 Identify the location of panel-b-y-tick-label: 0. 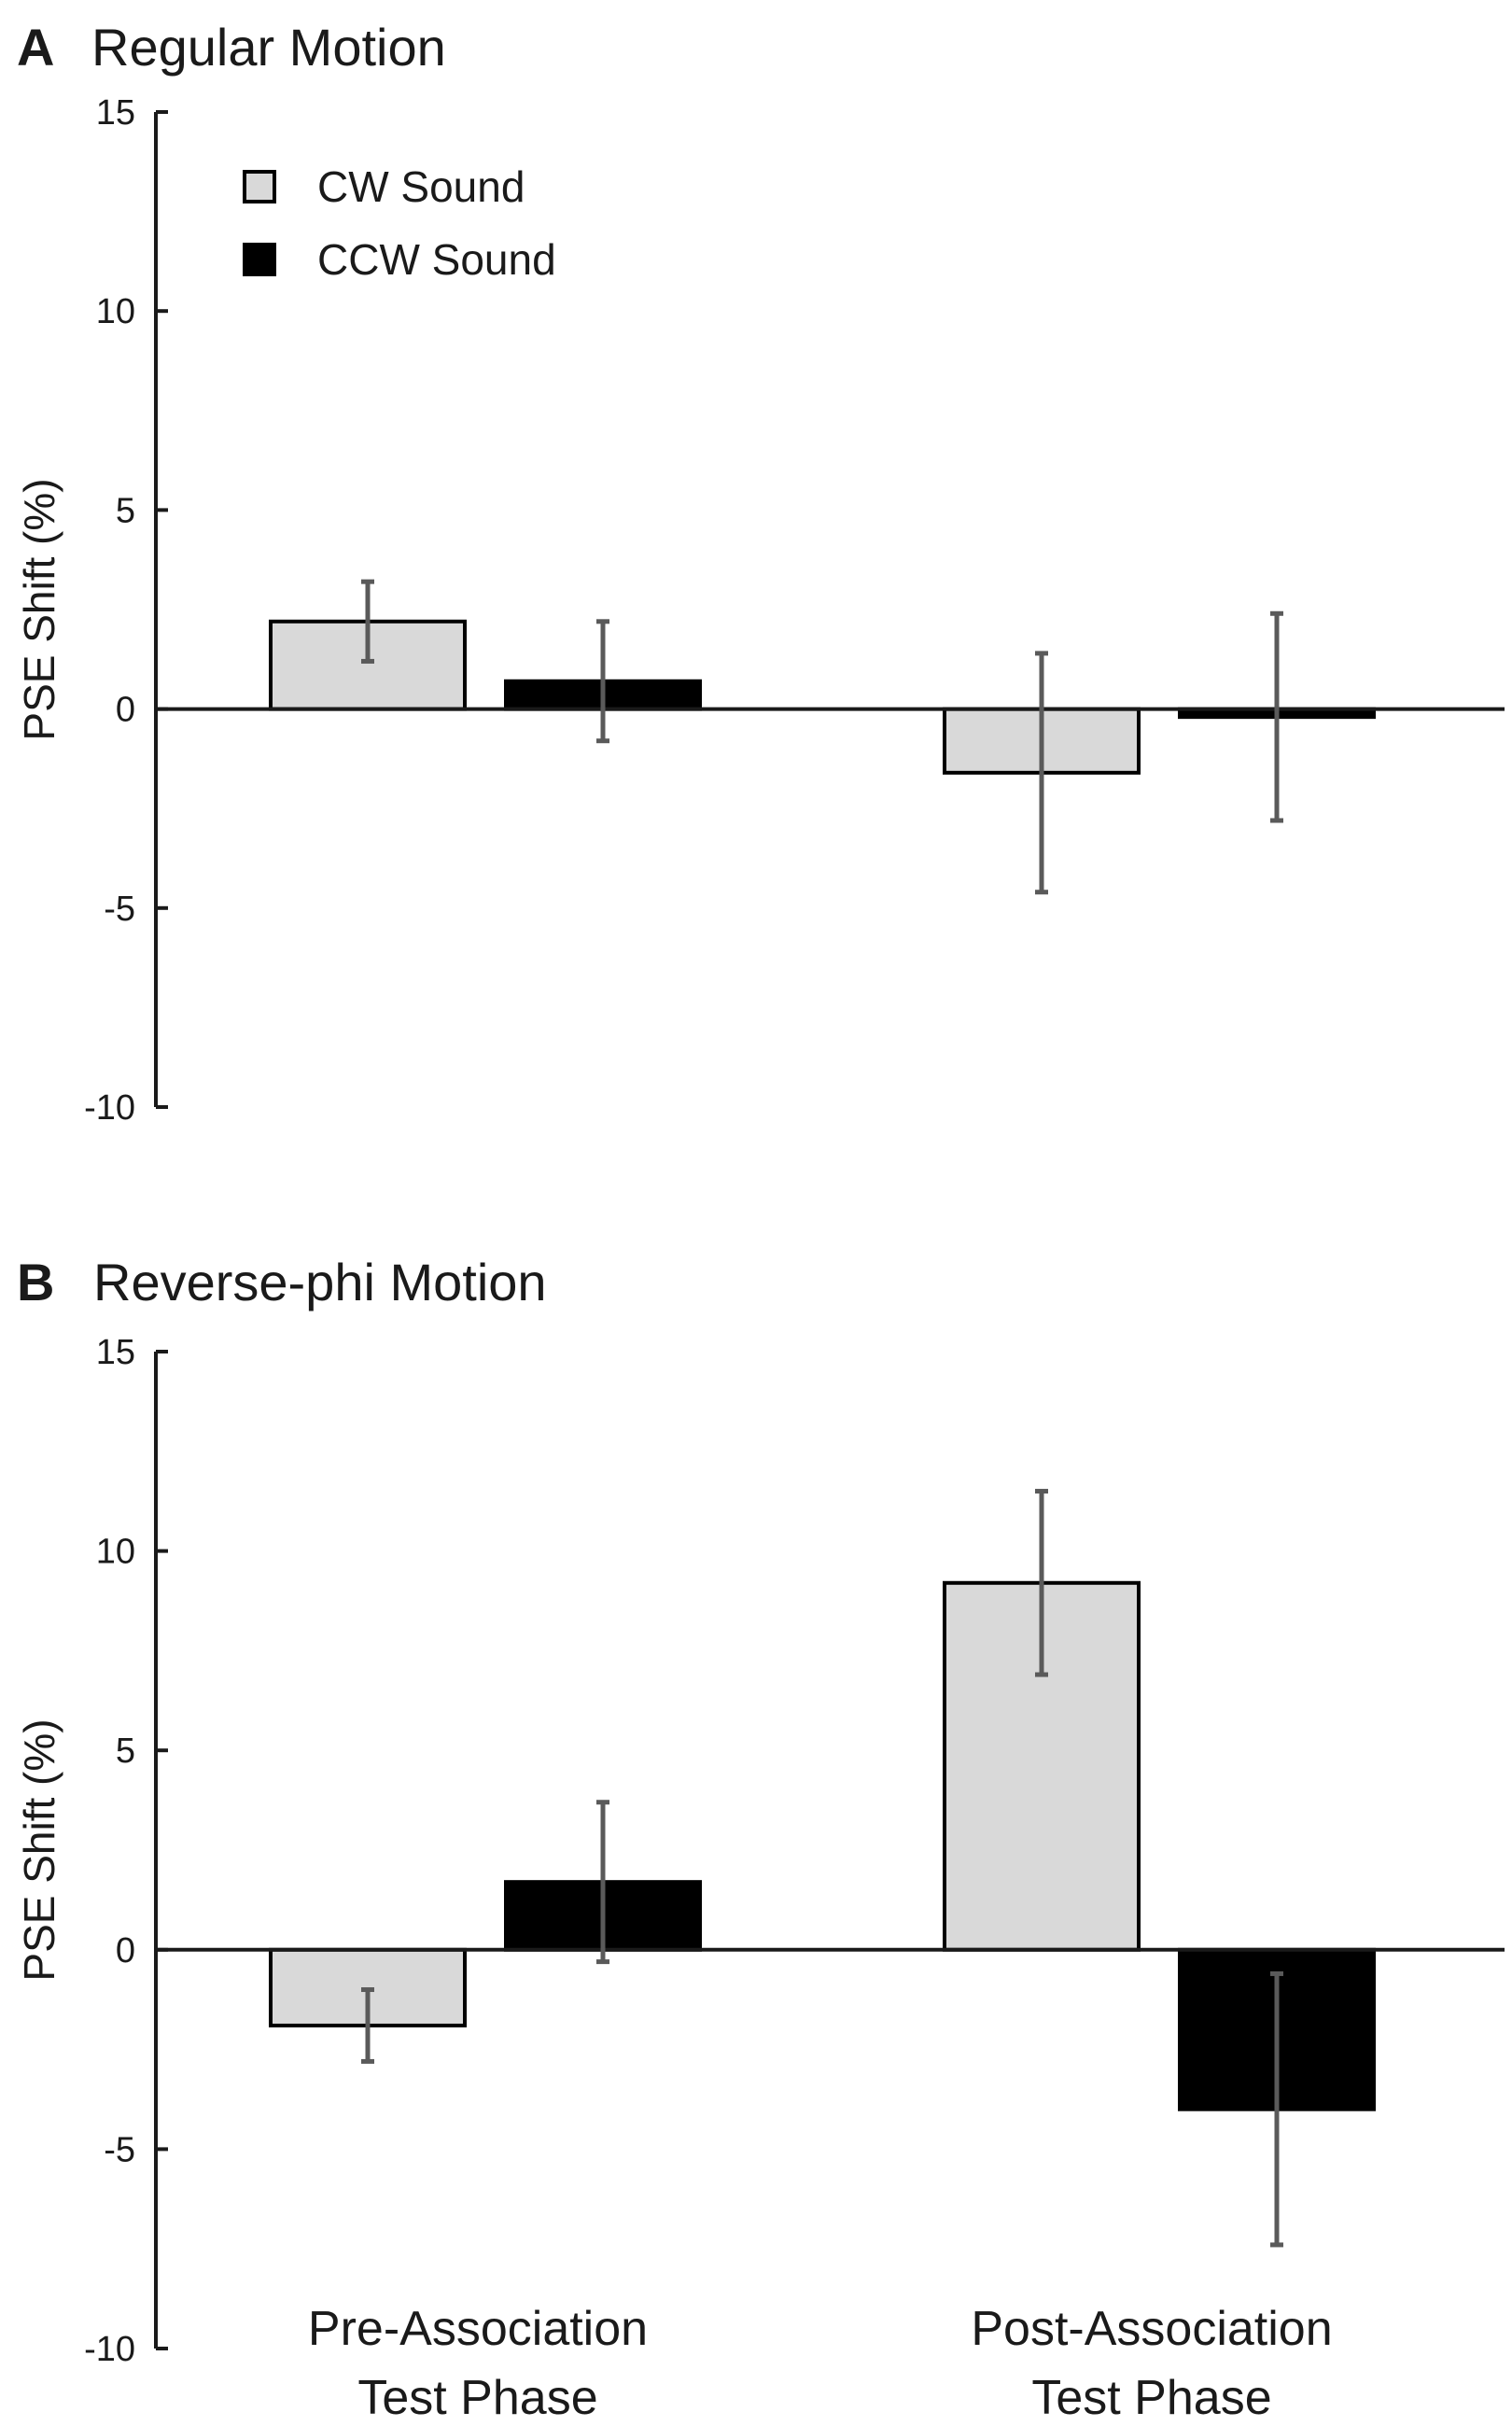
(126, 1951).